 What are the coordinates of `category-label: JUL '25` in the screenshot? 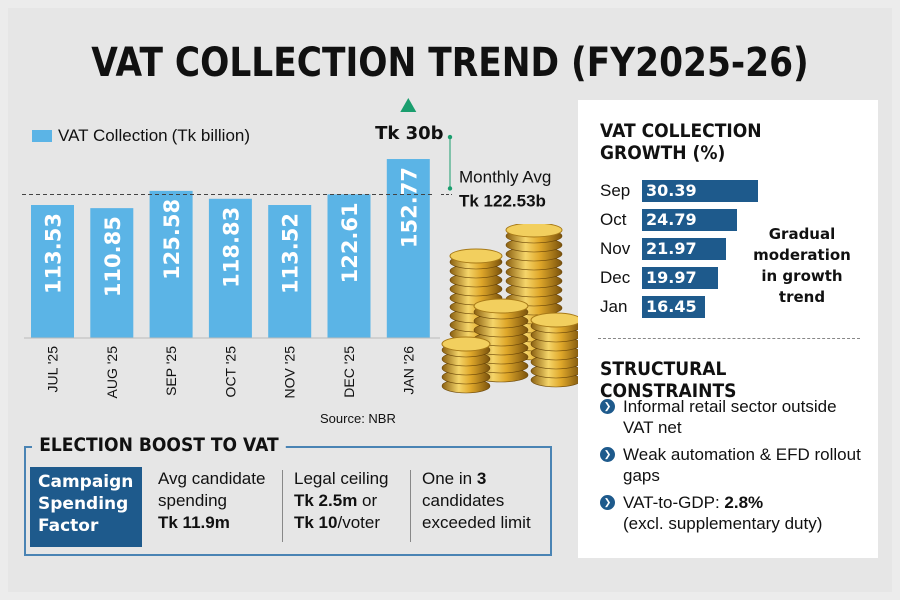 It's located at (53, 369).